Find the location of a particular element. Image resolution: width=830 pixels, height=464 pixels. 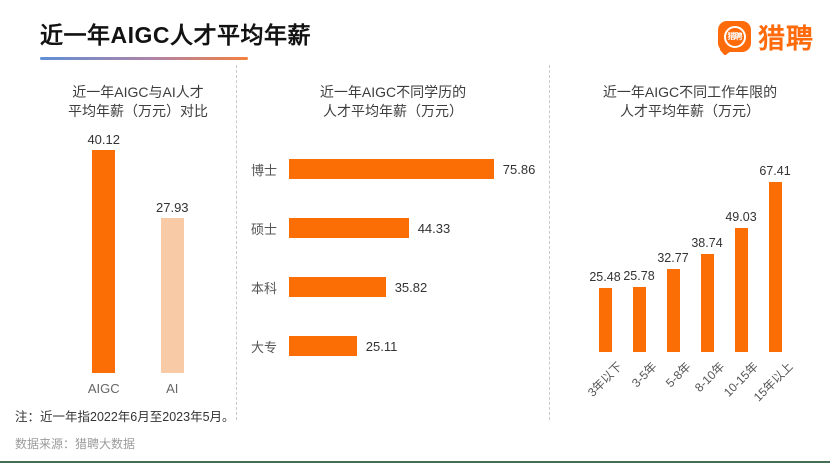

bar-group-ai: 27.93 AI is located at coordinates (172, 298).